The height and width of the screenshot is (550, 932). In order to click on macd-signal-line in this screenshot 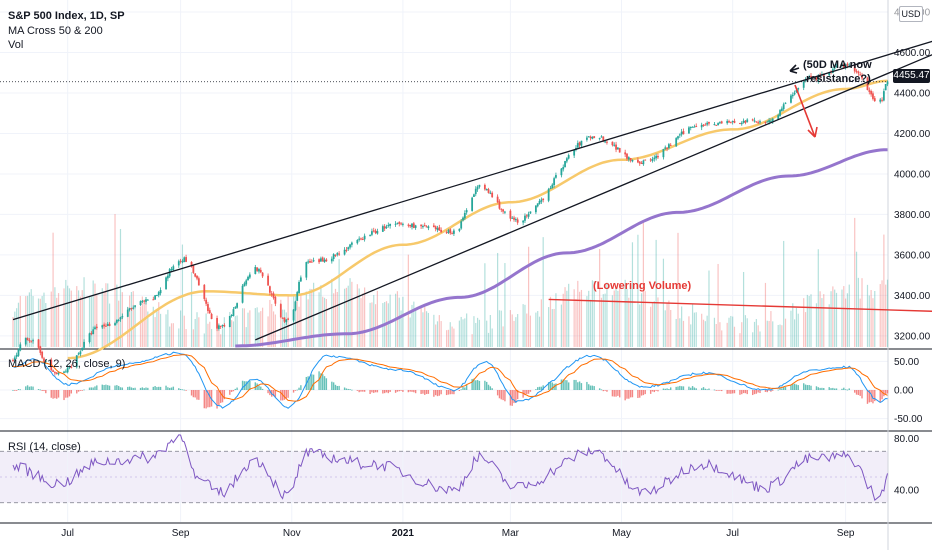, I will do `click(450, 378)`.